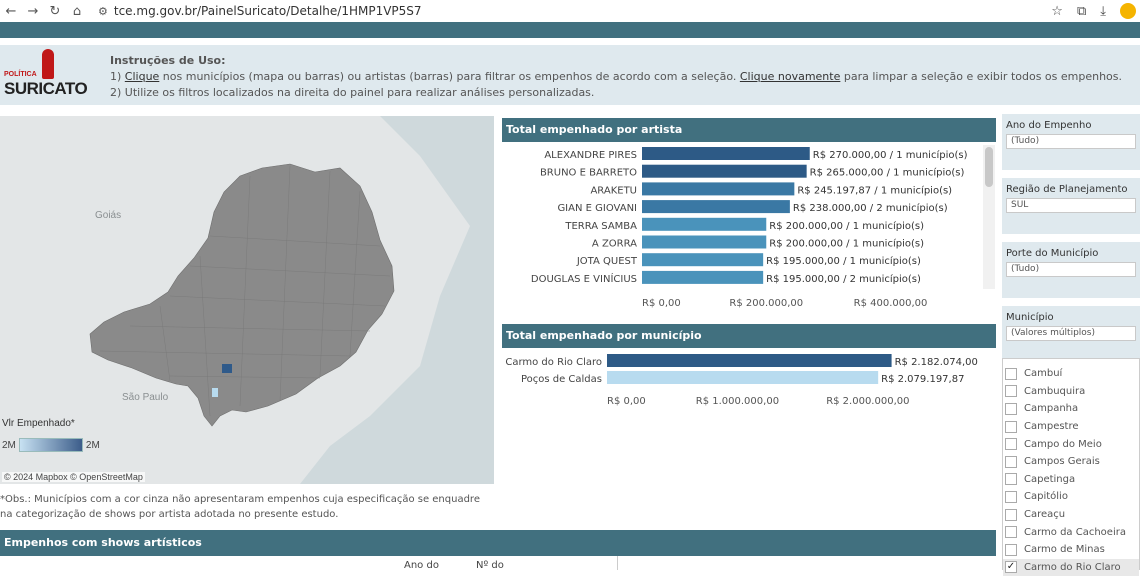  Describe the element at coordinates (11, 11) in the screenshot. I see `back-icon: ←` at that location.